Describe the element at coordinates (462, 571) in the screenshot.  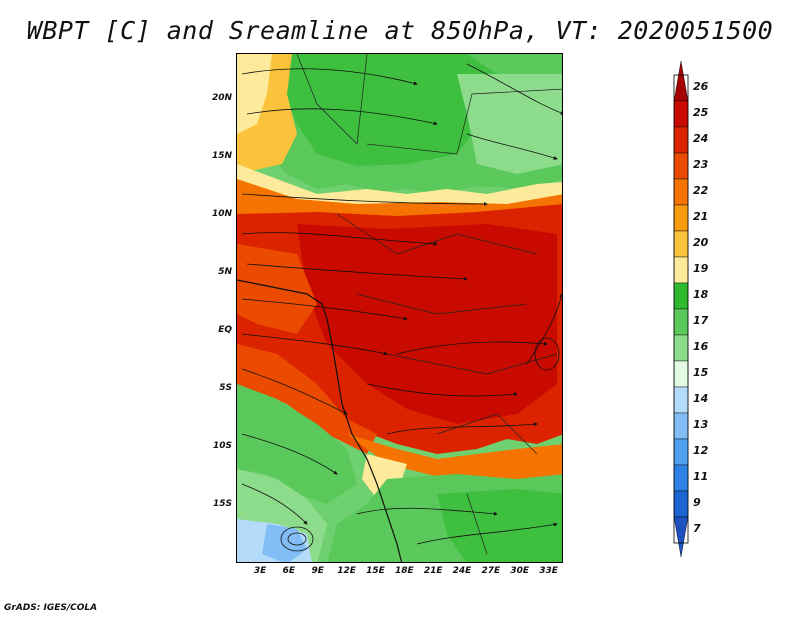
I see `x-tick-label: 24E` at that location.